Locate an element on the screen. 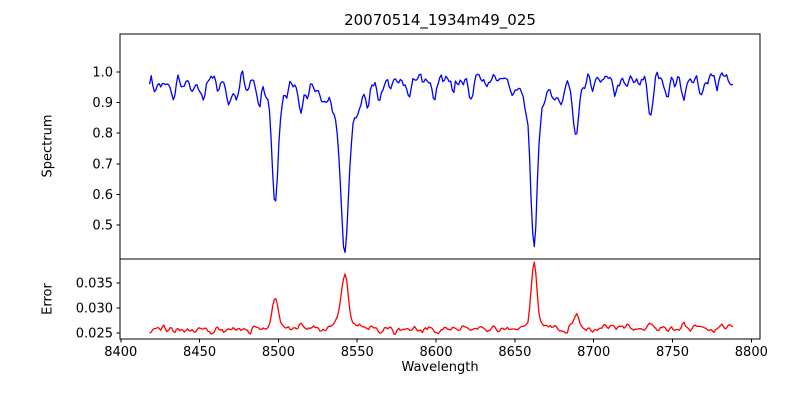 The width and height of the screenshot is (800, 400). x-tick-label: 8650 is located at coordinates (514, 352).